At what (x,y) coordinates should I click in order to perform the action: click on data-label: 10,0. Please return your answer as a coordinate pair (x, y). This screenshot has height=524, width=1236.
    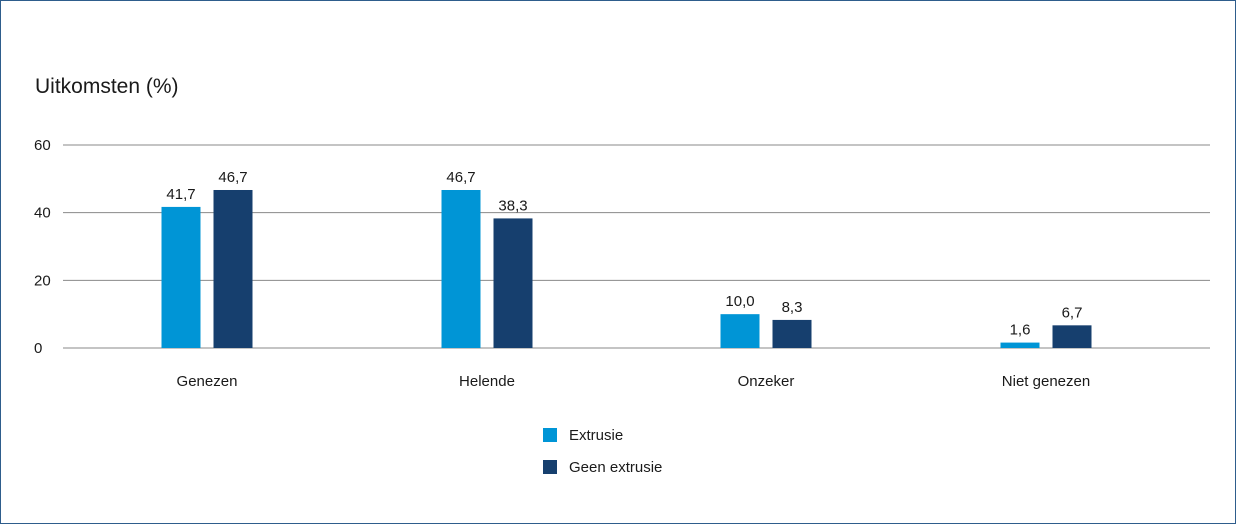
    Looking at the image, I should click on (739, 301).